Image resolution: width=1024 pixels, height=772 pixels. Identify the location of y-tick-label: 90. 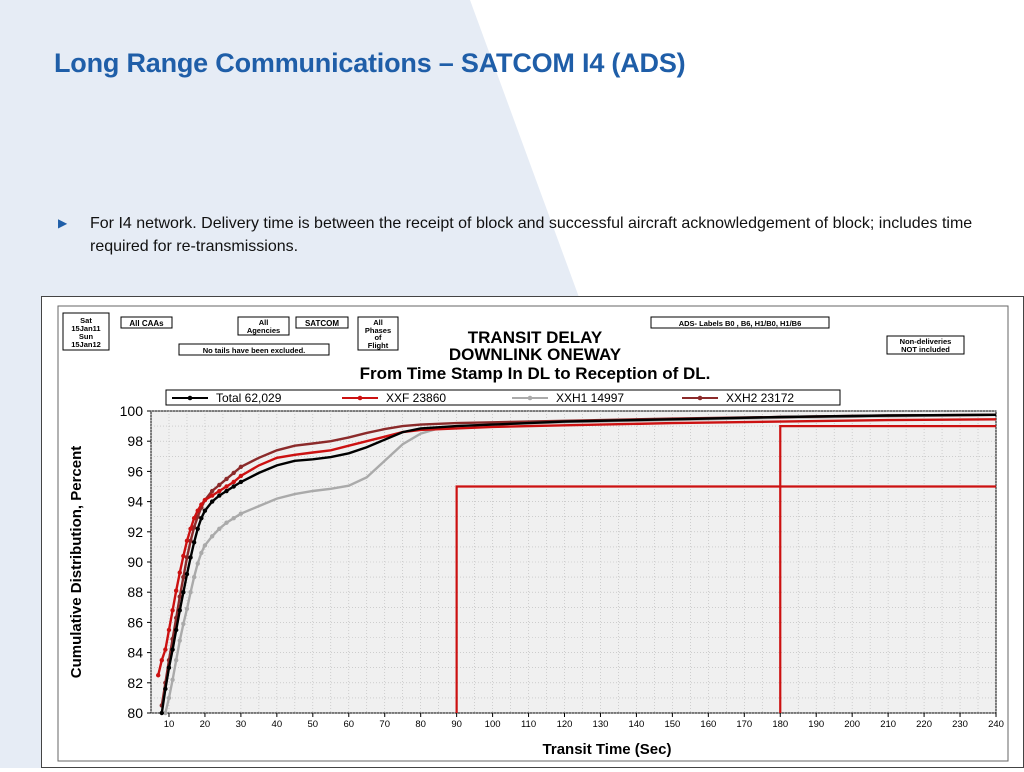
(135, 562).